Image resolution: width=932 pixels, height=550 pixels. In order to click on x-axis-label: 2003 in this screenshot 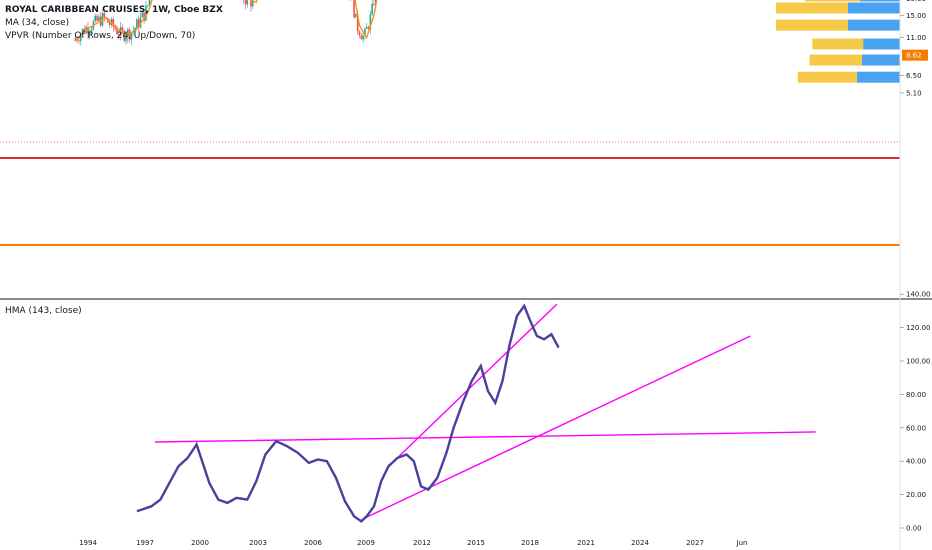, I will do `click(258, 543)`.